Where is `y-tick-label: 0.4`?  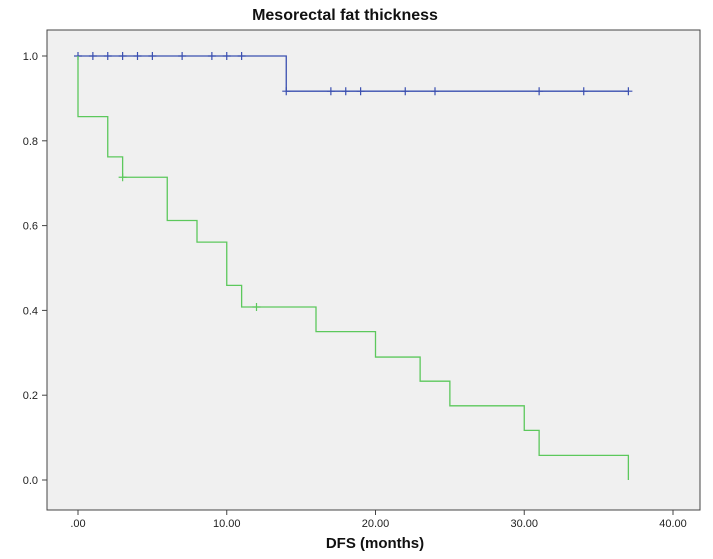 y-tick-label: 0.4 is located at coordinates (30, 311).